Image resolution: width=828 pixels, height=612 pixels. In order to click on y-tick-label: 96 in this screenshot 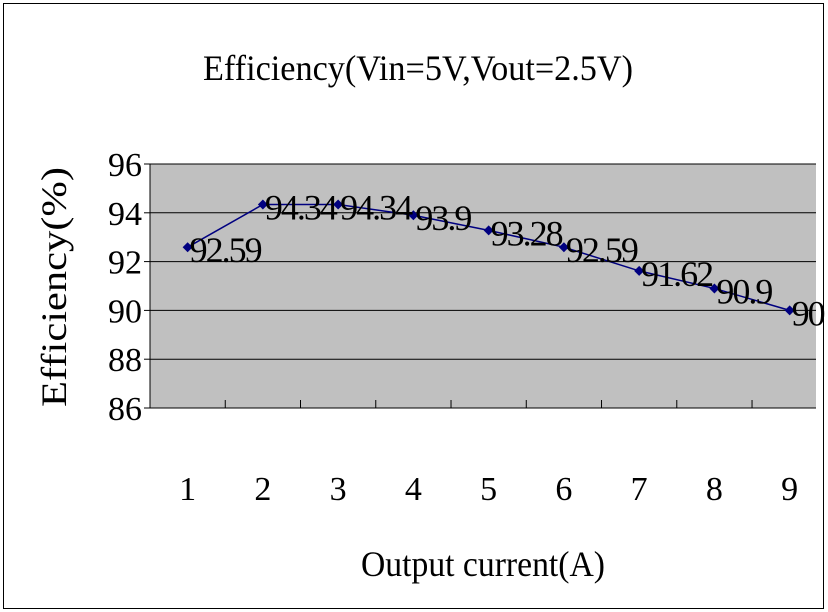, I will do `click(125, 165)`.